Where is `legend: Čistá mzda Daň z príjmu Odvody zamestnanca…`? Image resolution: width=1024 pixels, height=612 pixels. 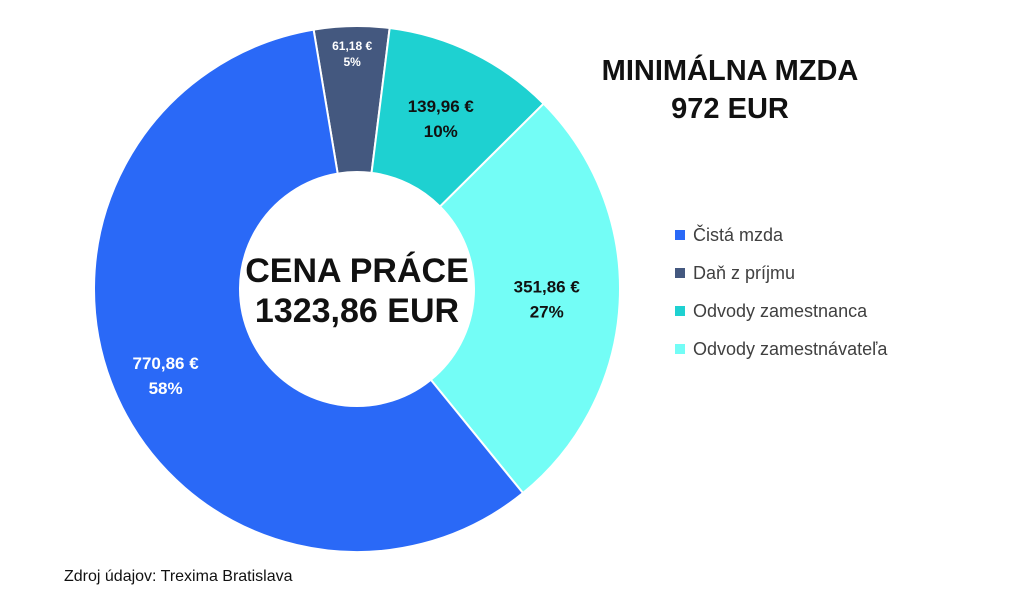 legend: Čistá mzda Daň z príjmu Odvody zamestnanca… is located at coordinates (781, 292).